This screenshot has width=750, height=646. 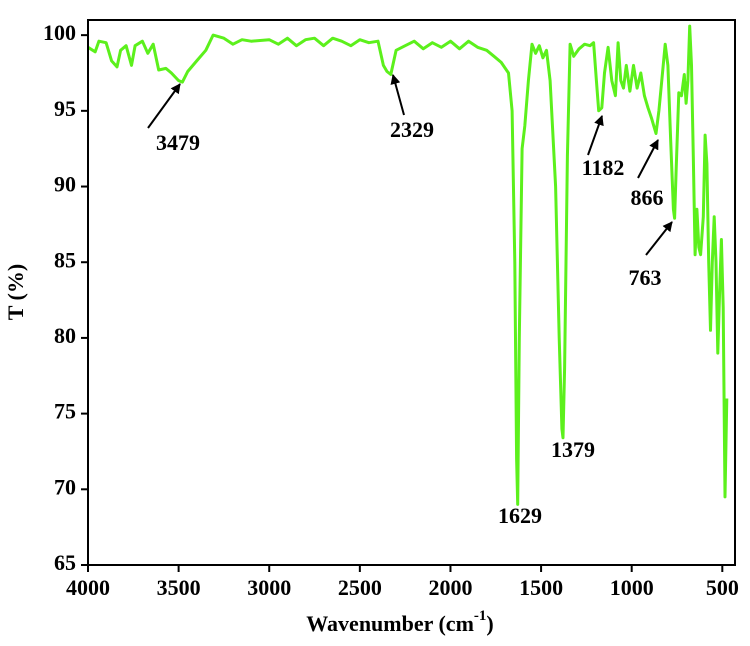 What do you see at coordinates (65, 562) in the screenshot?
I see `y-tick-label: 65` at bounding box center [65, 562].